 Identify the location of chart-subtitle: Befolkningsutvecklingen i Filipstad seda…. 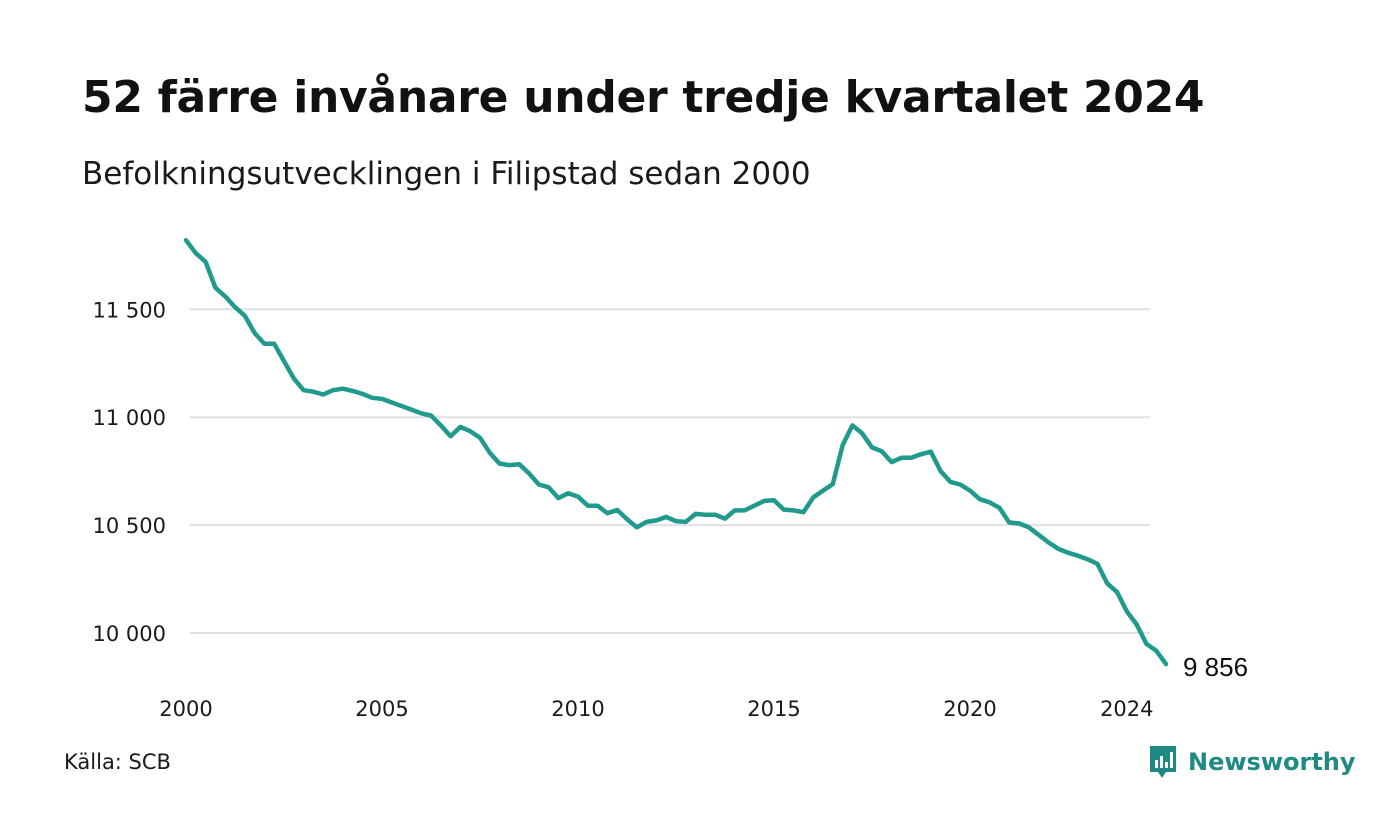
(446, 174).